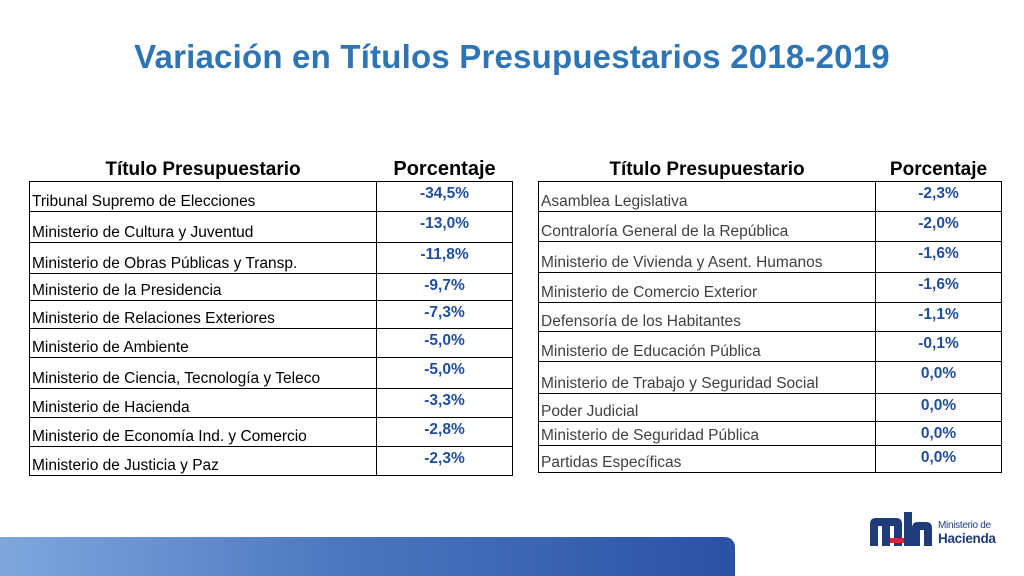  I want to click on table-row: Ministerio de la Presidencia -9,7%, so click(271, 287).